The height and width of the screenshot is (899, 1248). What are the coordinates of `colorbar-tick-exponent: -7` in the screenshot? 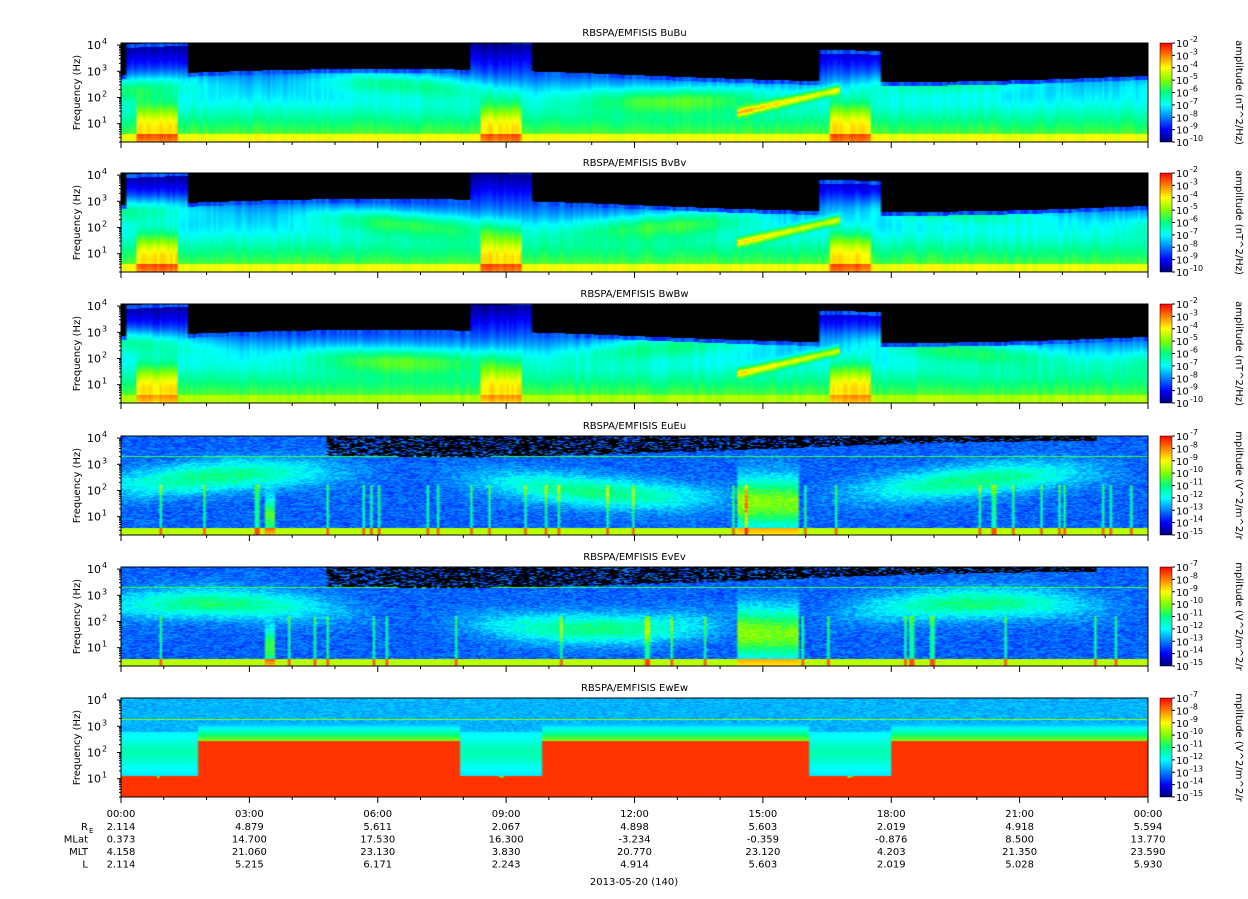 It's located at (1194, 362).